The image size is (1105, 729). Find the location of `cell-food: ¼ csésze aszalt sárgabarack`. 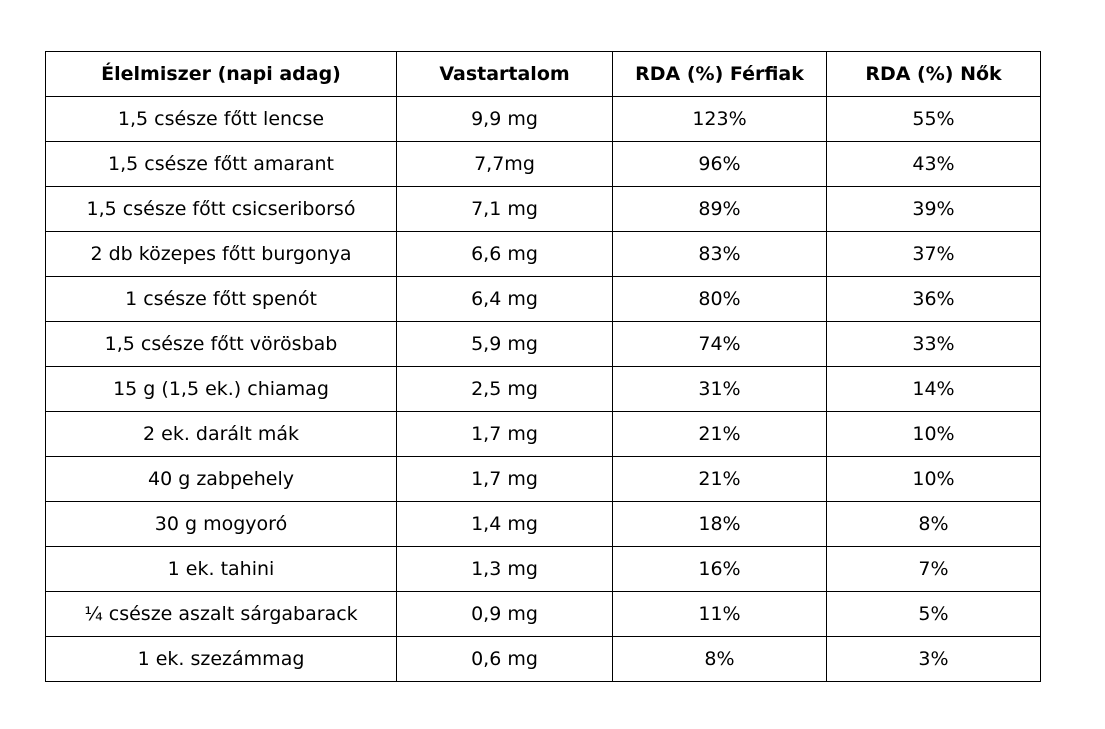

cell-food: ¼ csésze aszalt sárgabarack is located at coordinates (221, 614).